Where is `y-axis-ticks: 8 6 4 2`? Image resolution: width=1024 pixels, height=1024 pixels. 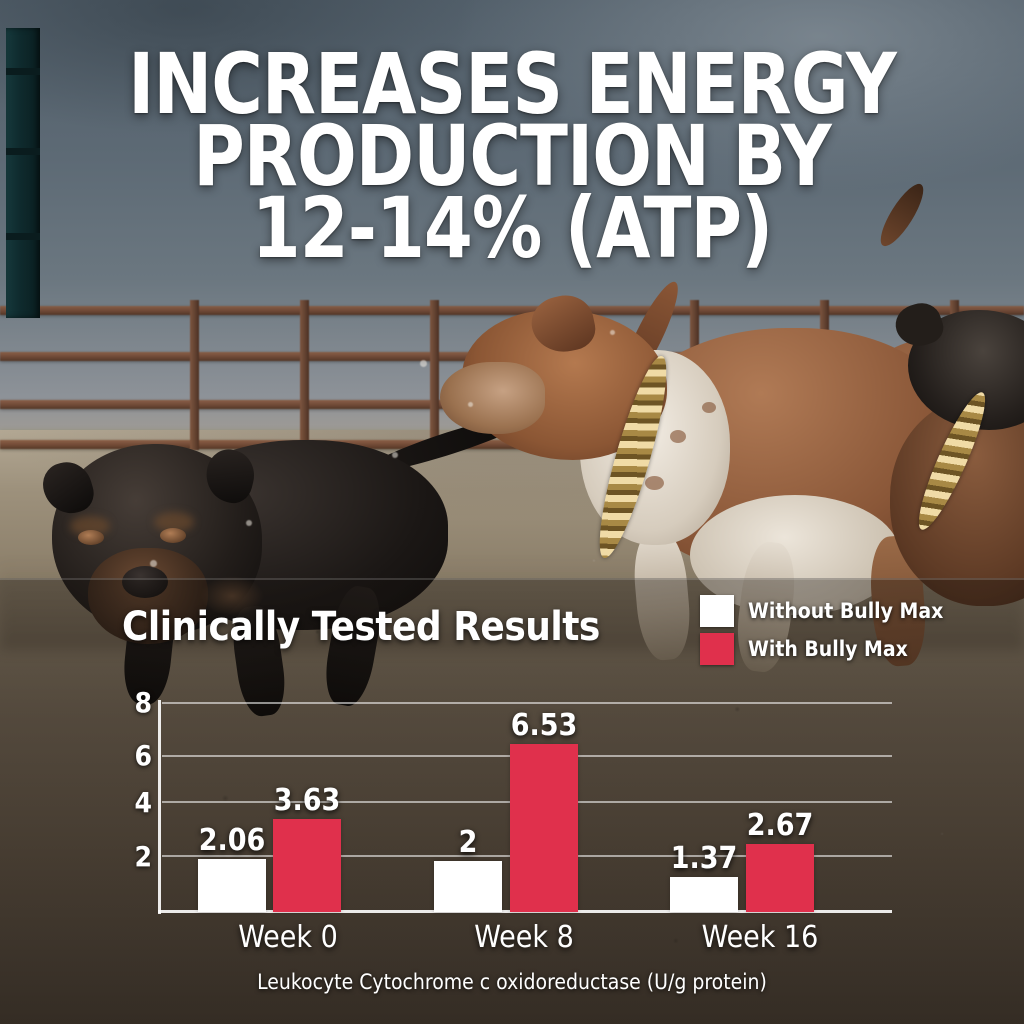
y-axis-ticks: 8 6 4 2 is located at coordinates (132, 799).